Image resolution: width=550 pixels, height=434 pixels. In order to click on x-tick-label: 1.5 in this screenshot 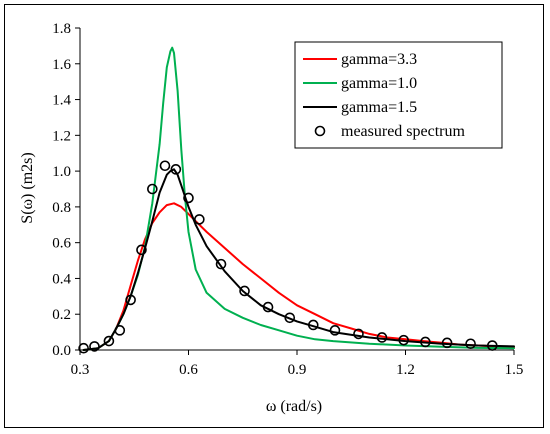, I will do `click(514, 370)`.